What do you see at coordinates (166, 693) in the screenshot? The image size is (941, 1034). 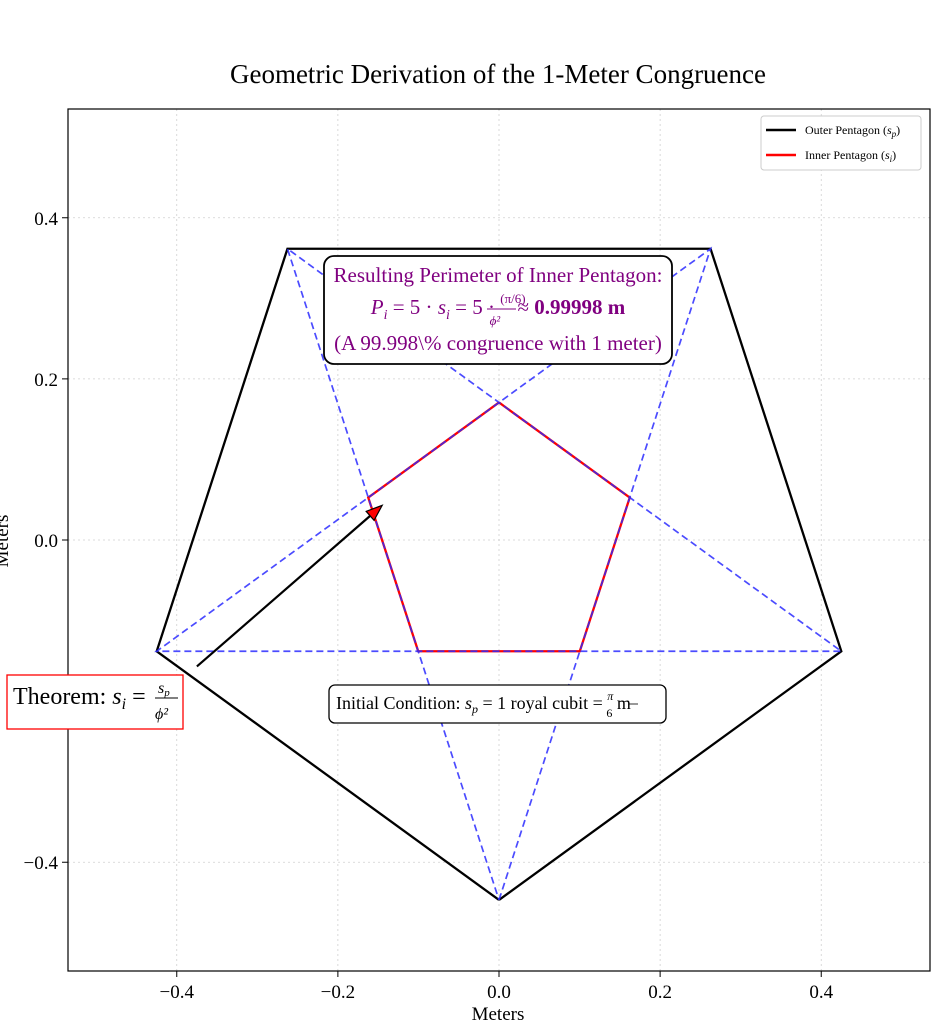 I see `theorem-frac-num-sub: p` at bounding box center [166, 693].